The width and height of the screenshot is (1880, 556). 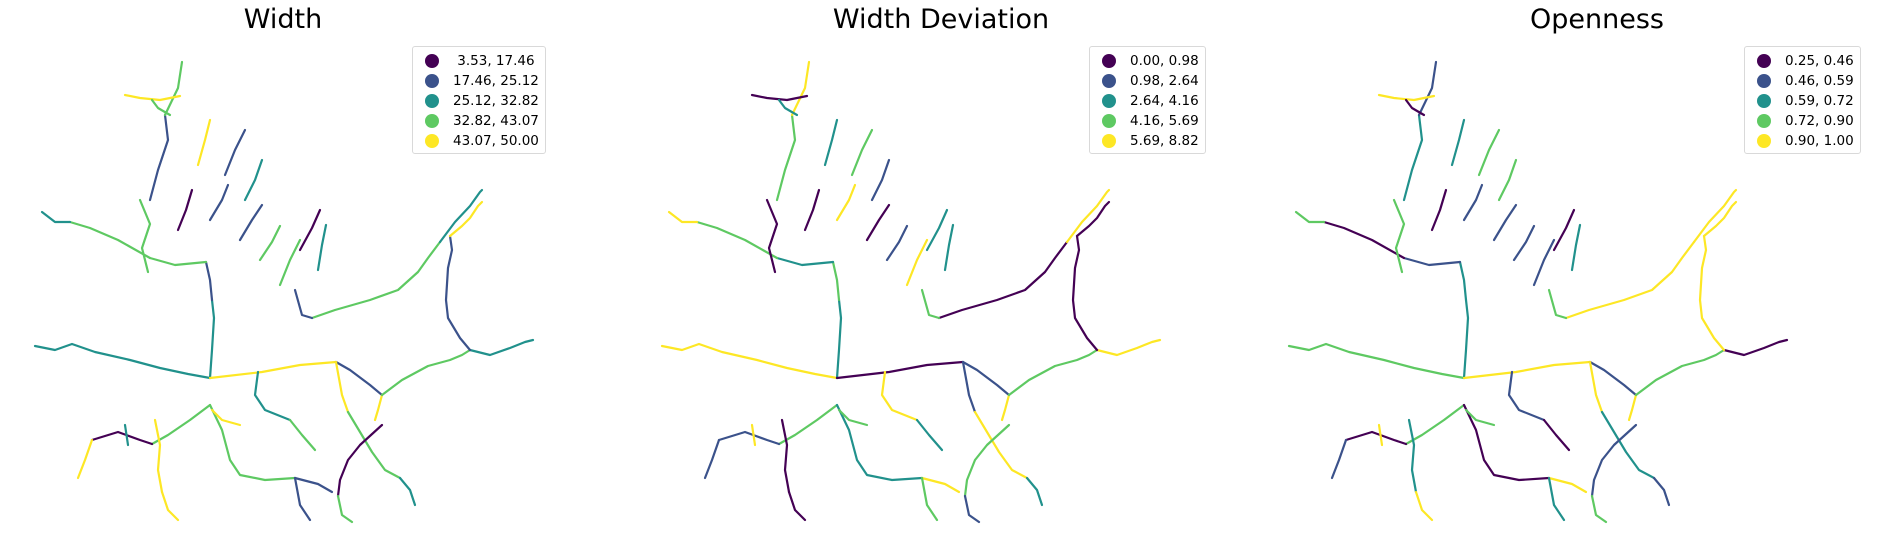 What do you see at coordinates (496, 121) in the screenshot?
I see `legend-label: 32.82, 43.07` at bounding box center [496, 121].